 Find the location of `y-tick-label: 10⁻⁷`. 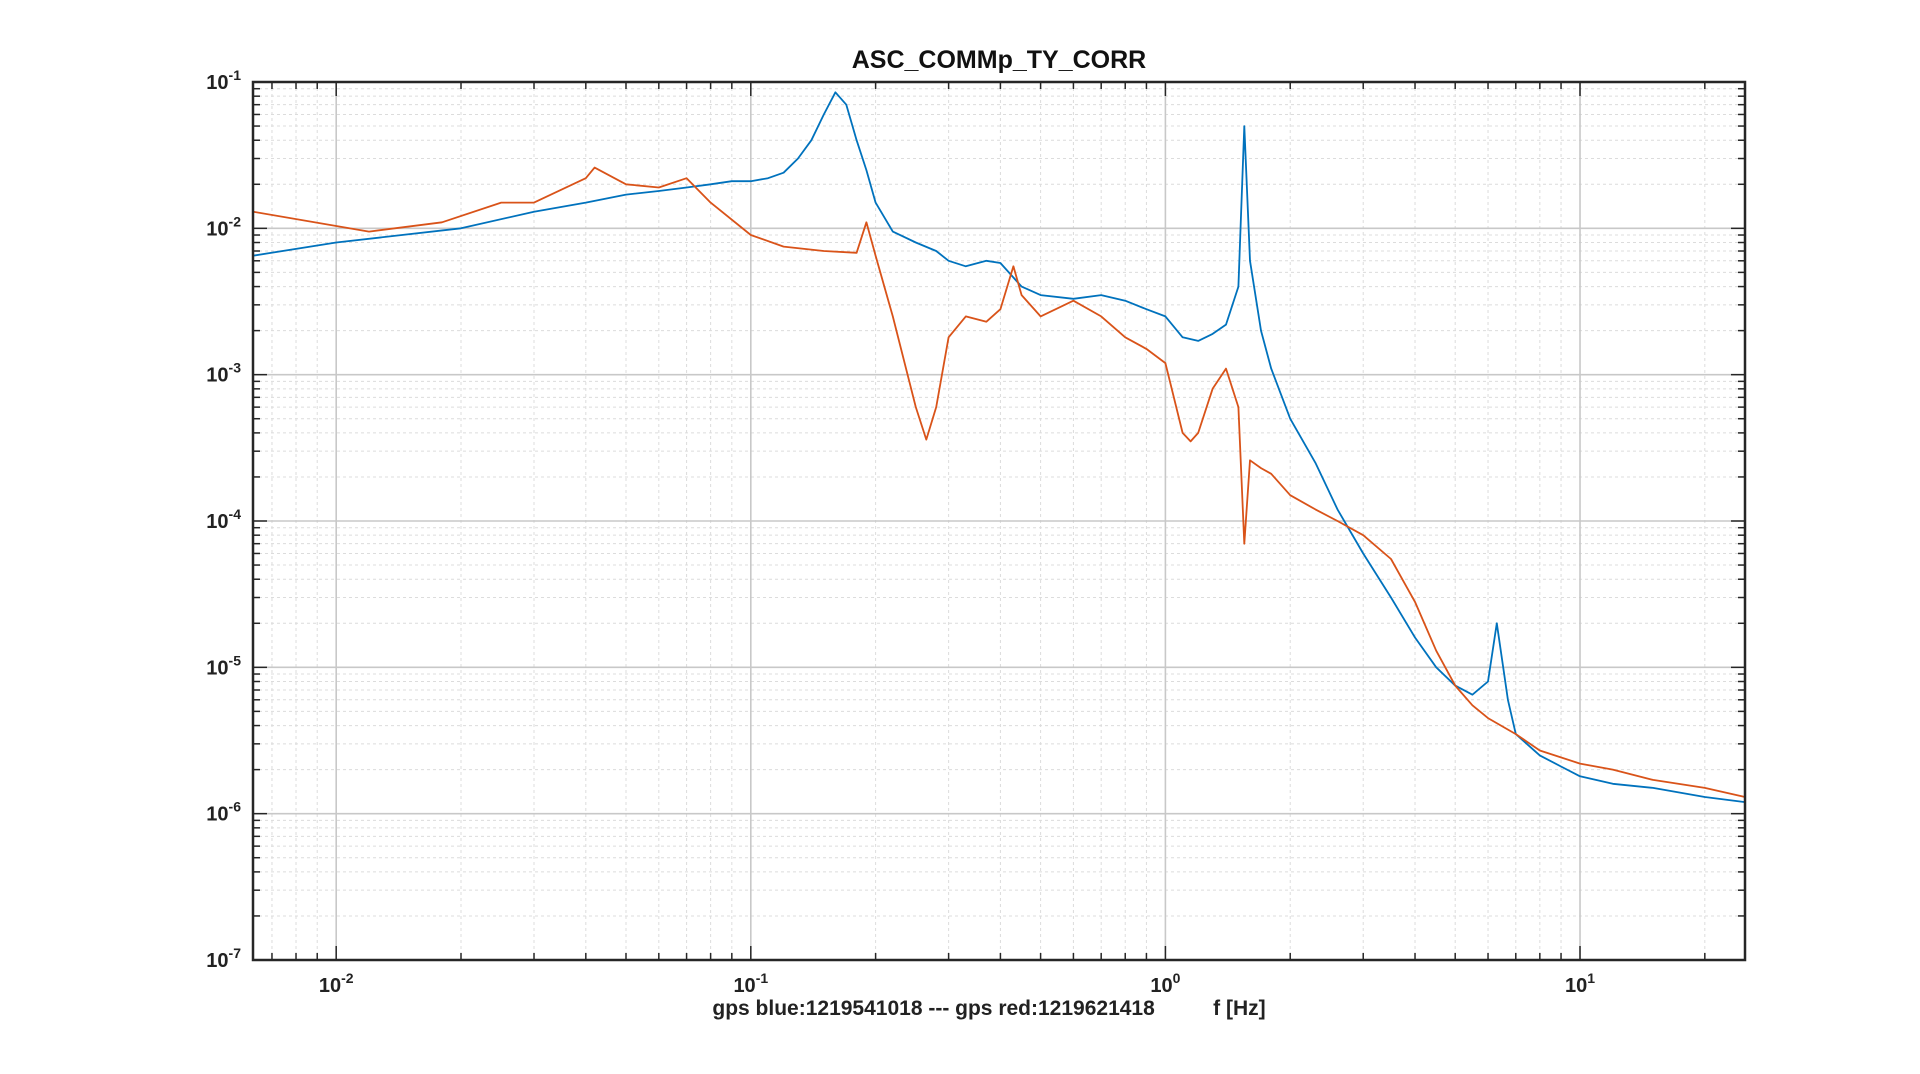

y-tick-label: 10⁻⁷ is located at coordinates (223, 958).